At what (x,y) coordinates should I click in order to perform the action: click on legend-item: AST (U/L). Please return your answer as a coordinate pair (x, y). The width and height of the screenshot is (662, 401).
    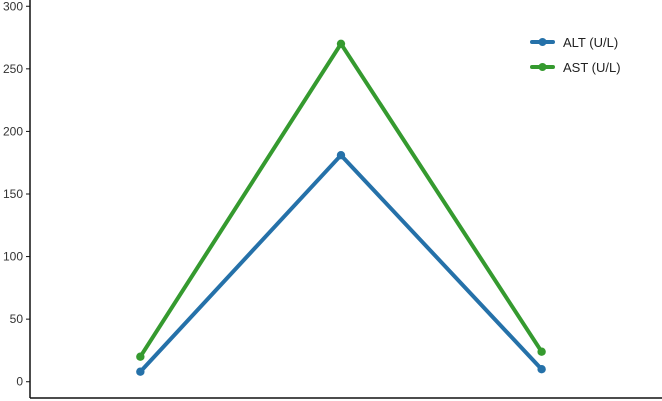
    Looking at the image, I should click on (575, 67).